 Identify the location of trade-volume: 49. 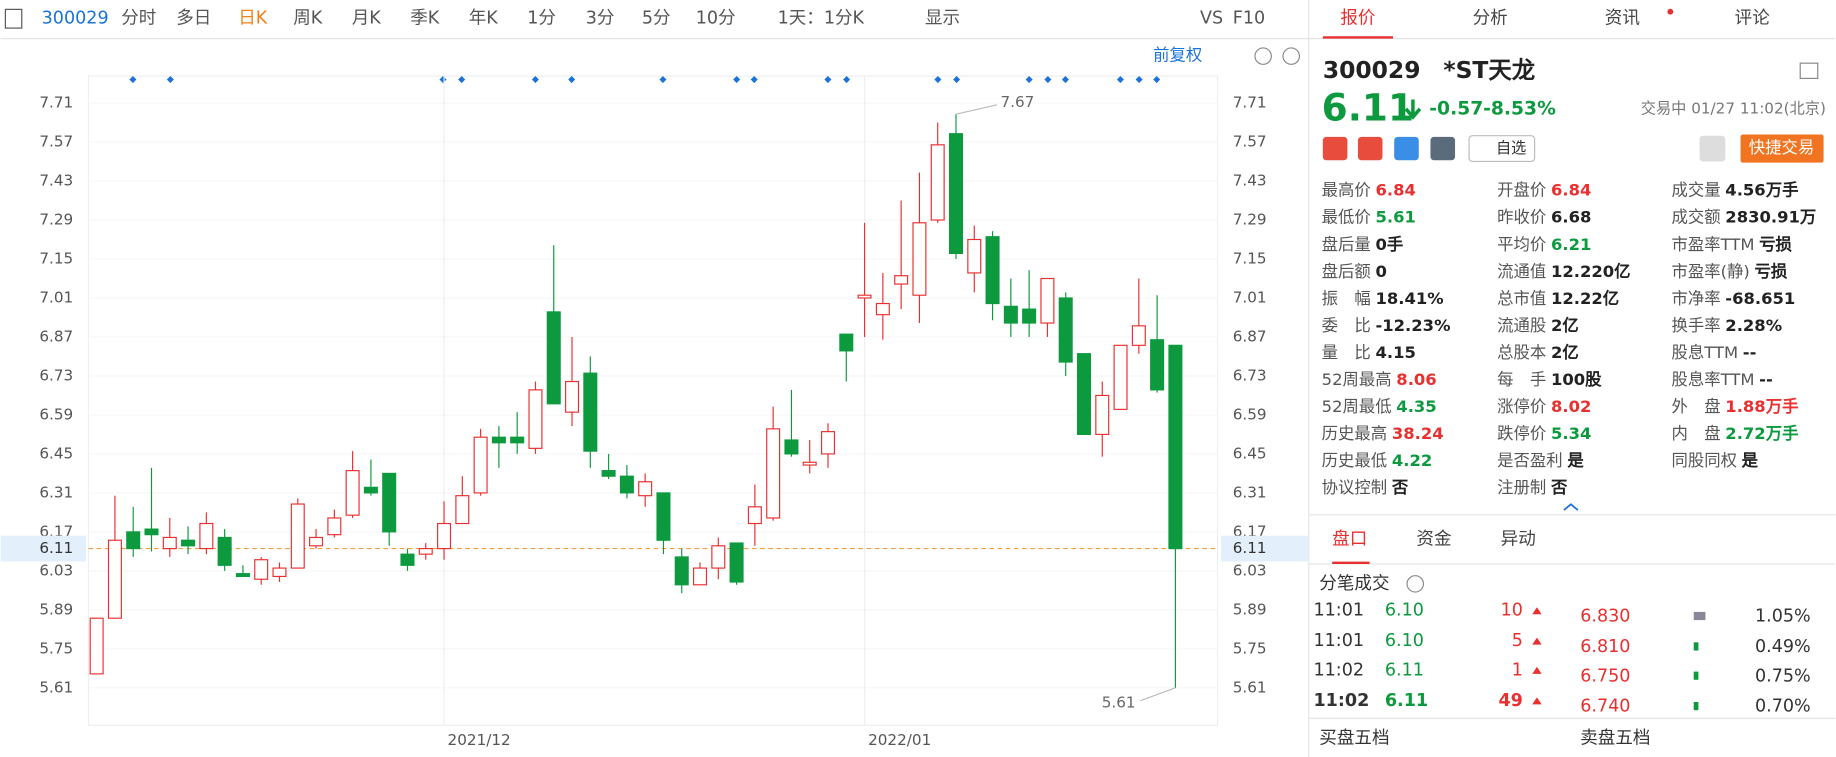
(1510, 701).